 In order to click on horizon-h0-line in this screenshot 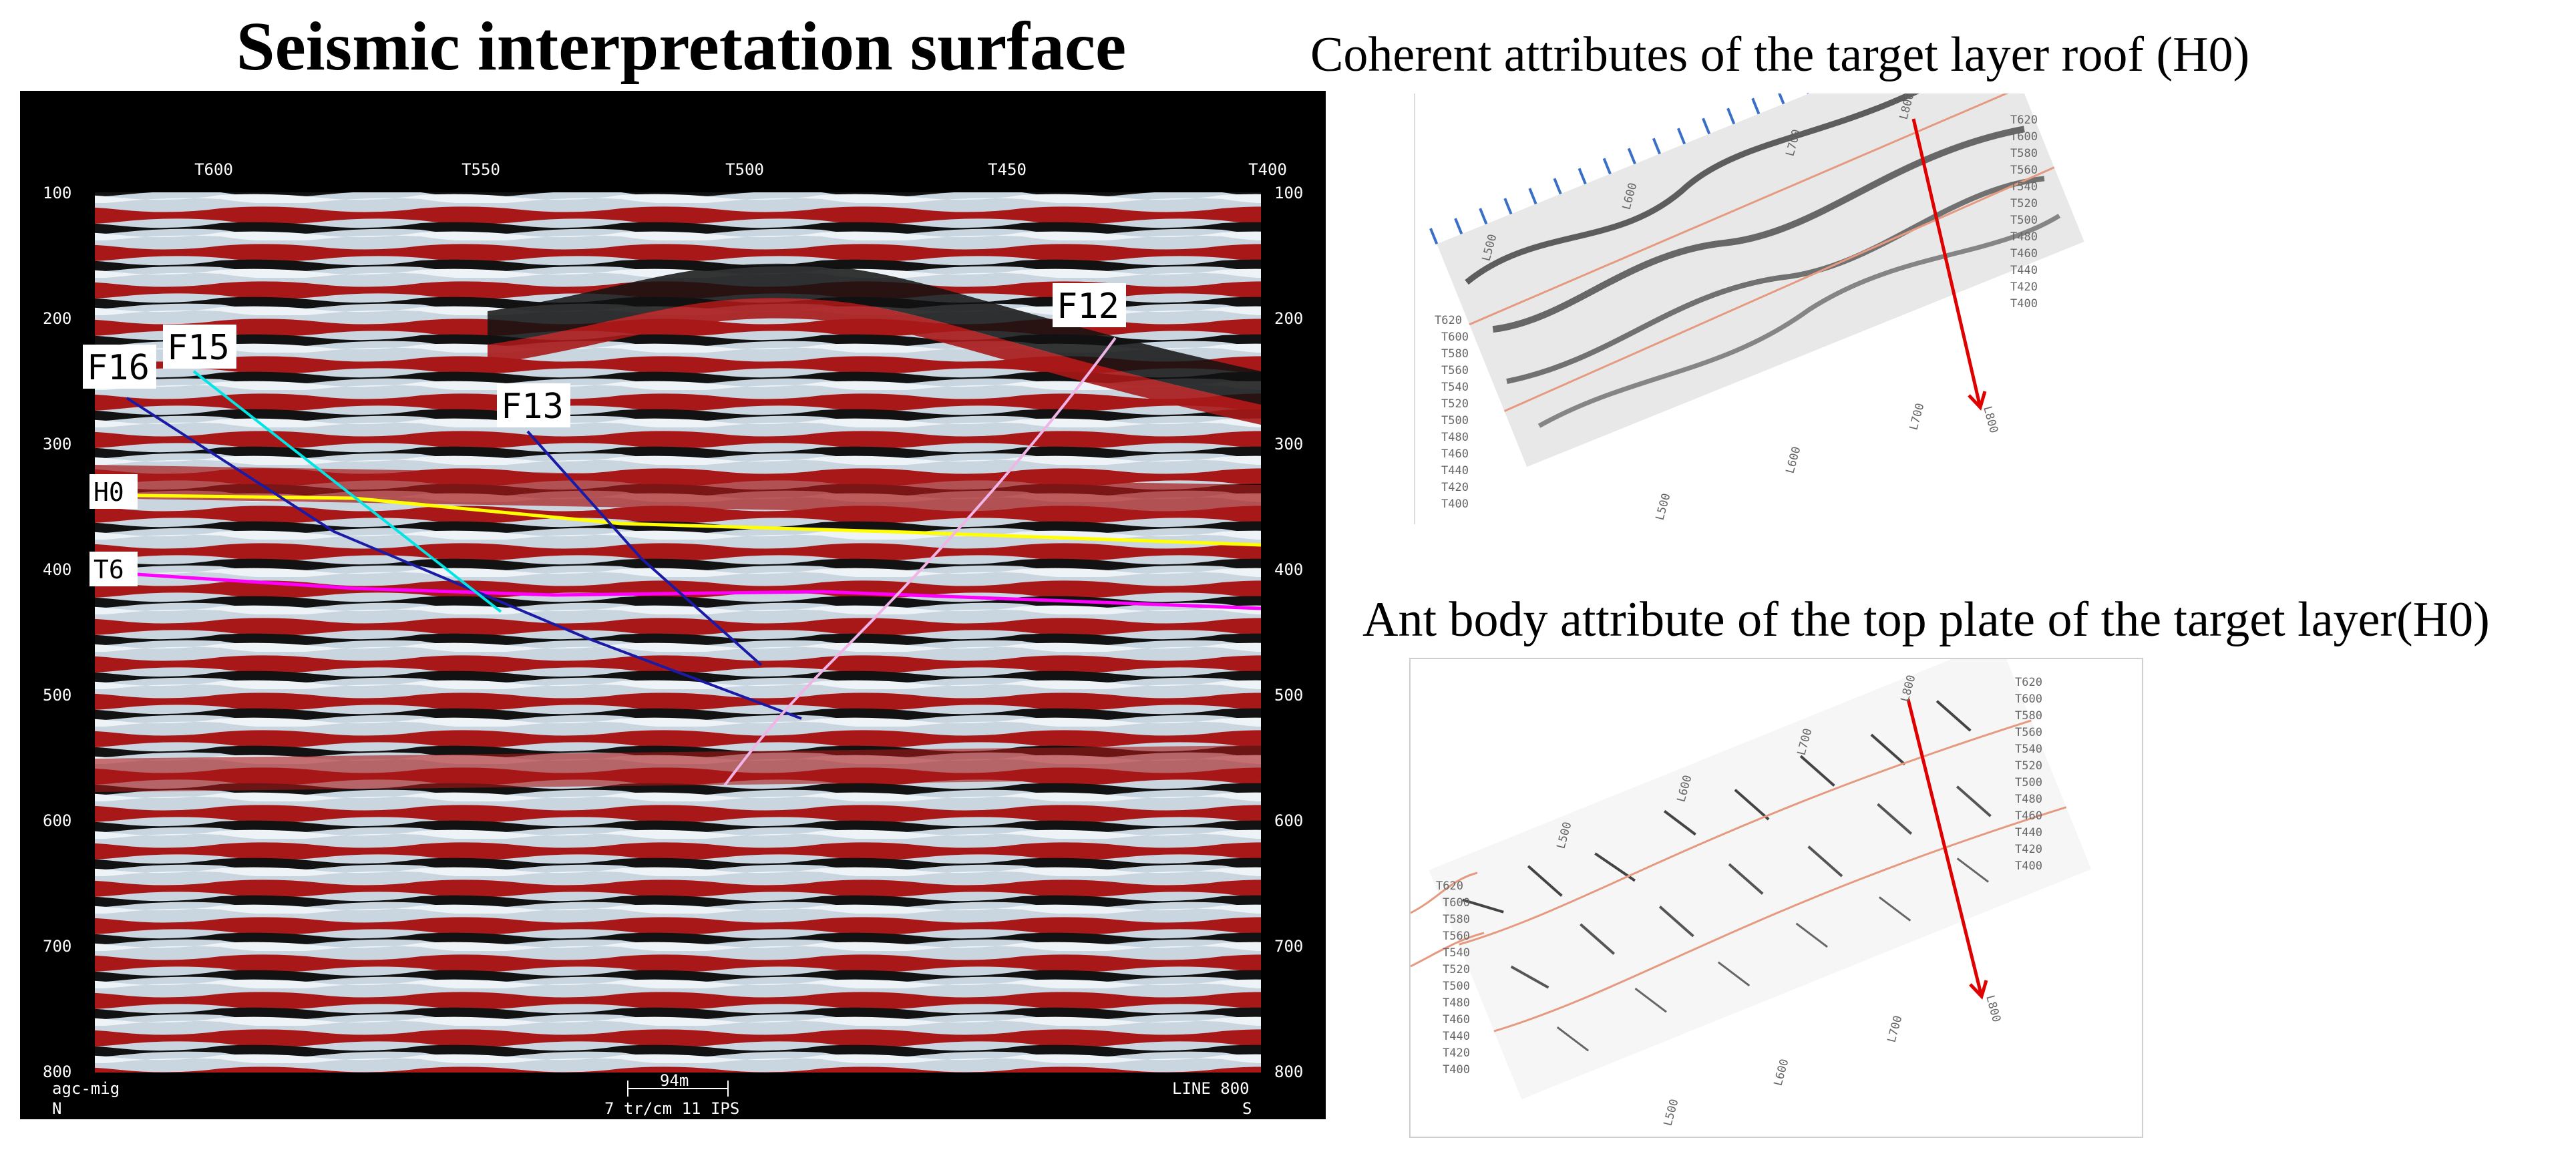, I will do `click(678, 520)`.